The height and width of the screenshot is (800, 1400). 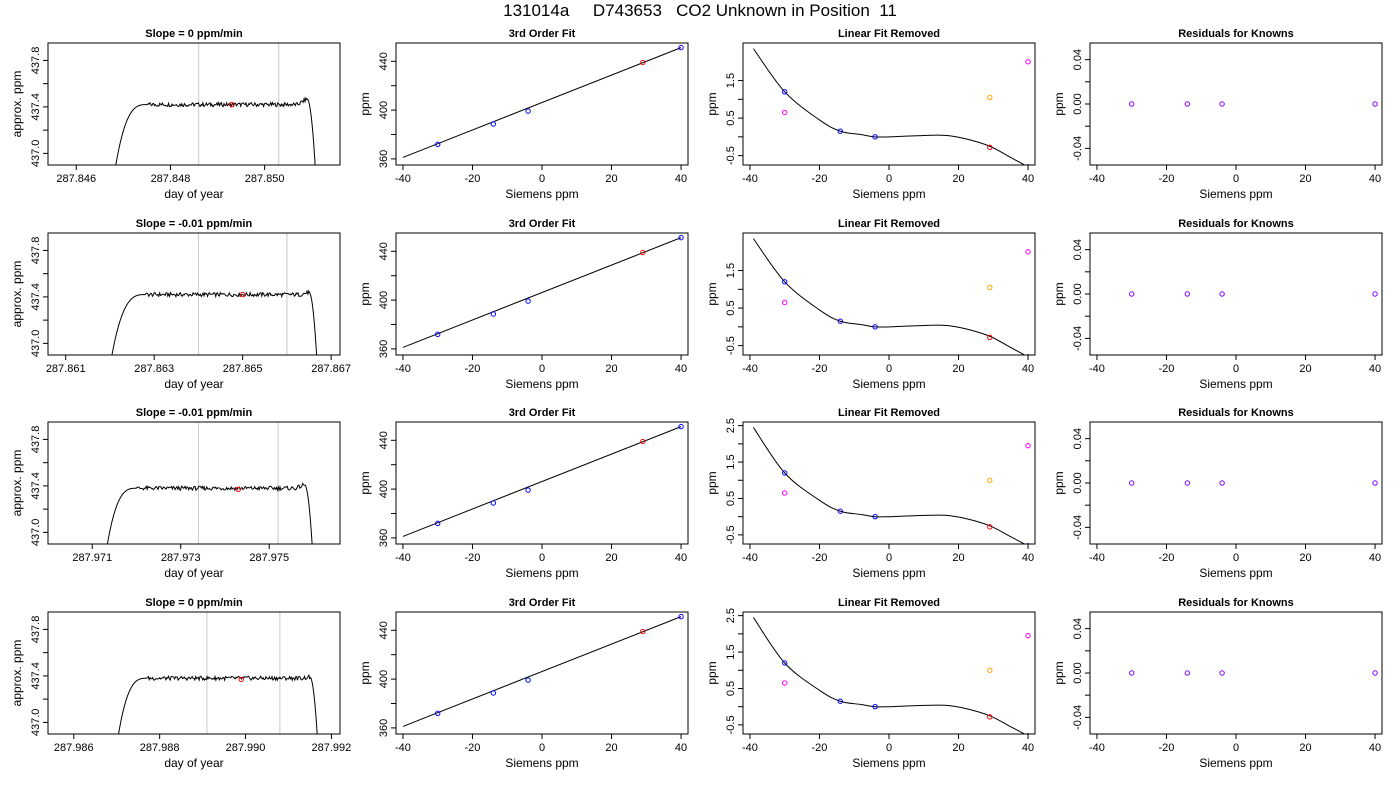 What do you see at coordinates (332, 748) in the screenshot?
I see `x-tick-label: 287.992` at bounding box center [332, 748].